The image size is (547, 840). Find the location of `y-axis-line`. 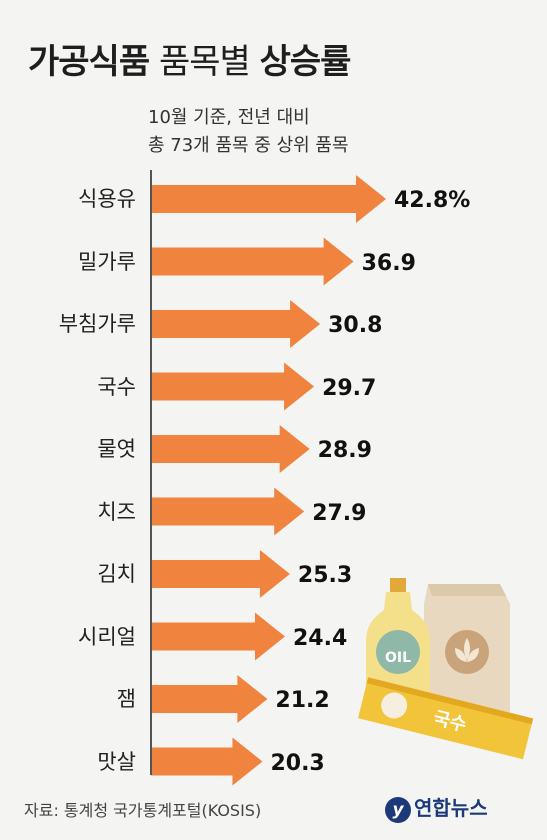

y-axis-line is located at coordinates (151, 472).